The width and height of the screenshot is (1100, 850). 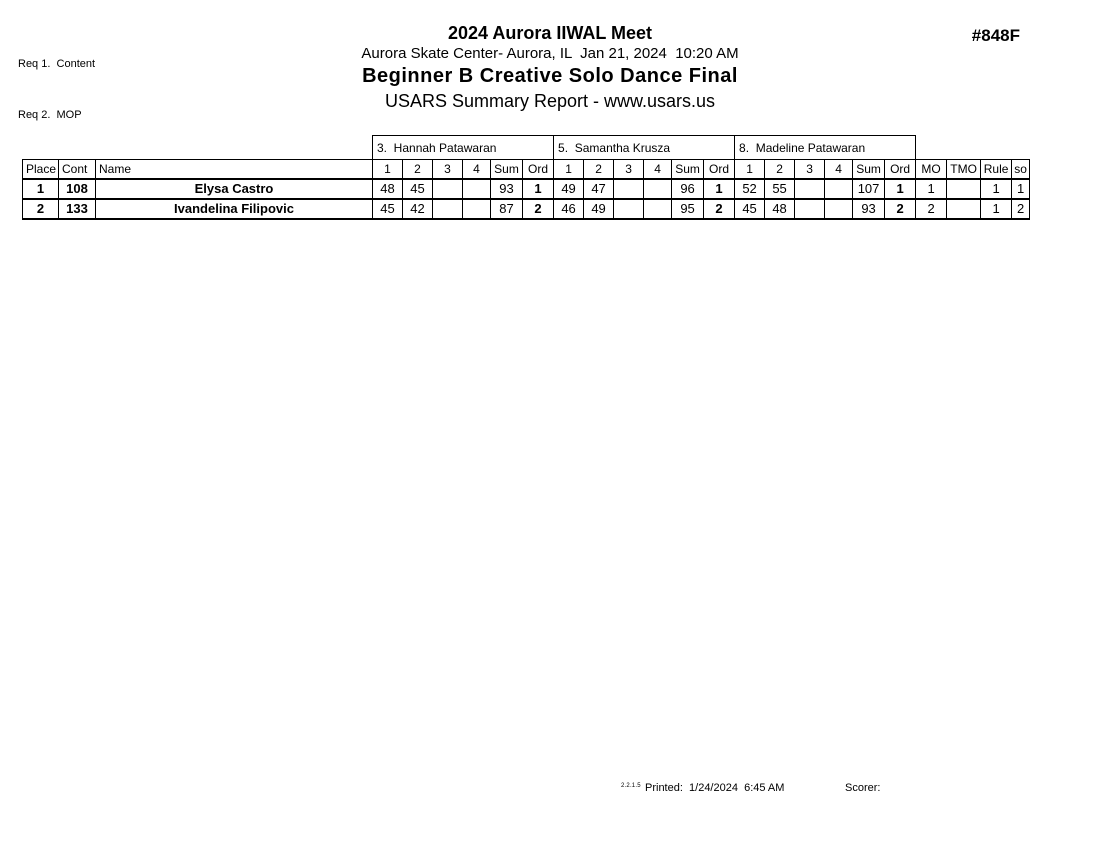 I want to click on report-number: #848F, so click(x=995, y=35).